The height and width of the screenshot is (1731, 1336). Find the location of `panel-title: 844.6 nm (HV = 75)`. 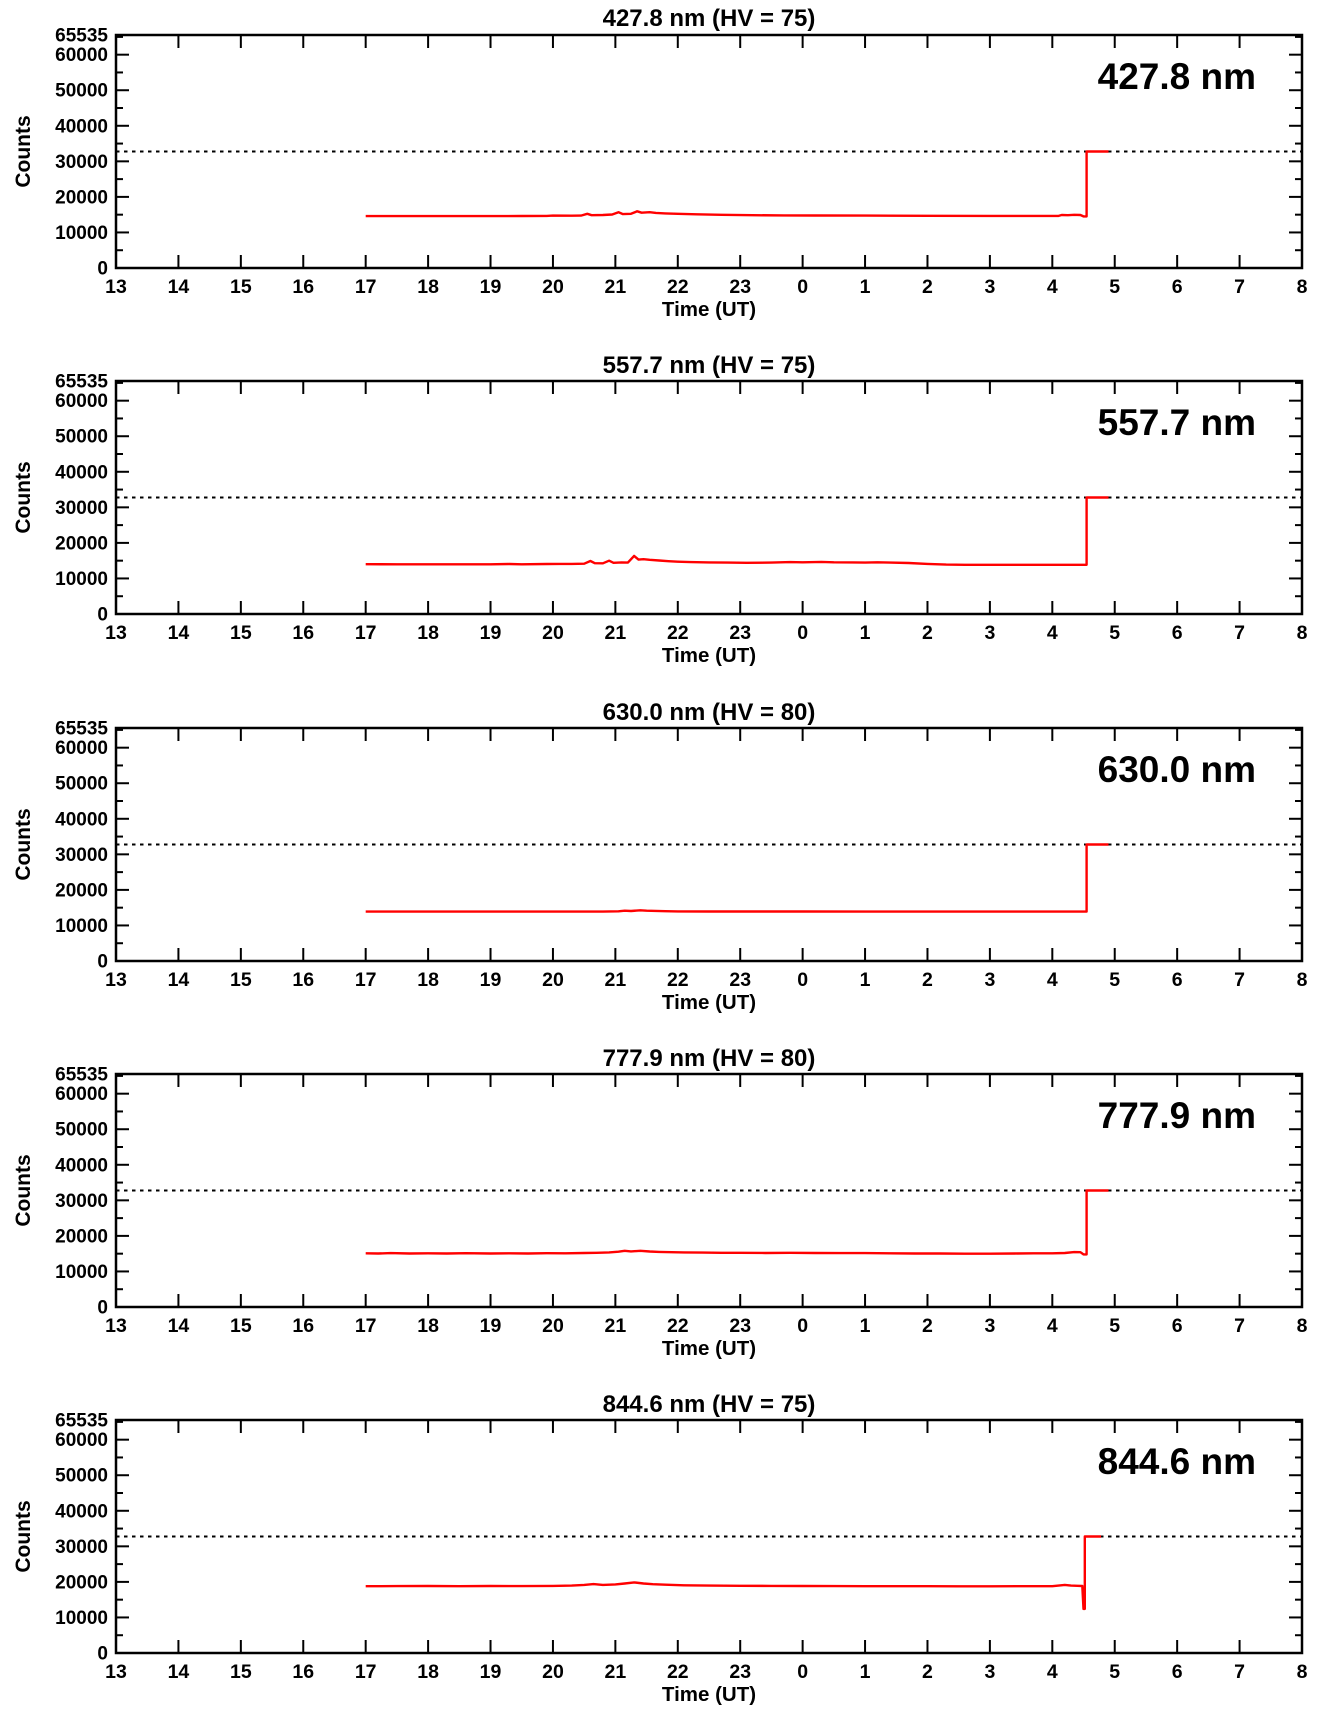

panel-title: 844.6 nm (HV = 75) is located at coordinates (709, 1404).